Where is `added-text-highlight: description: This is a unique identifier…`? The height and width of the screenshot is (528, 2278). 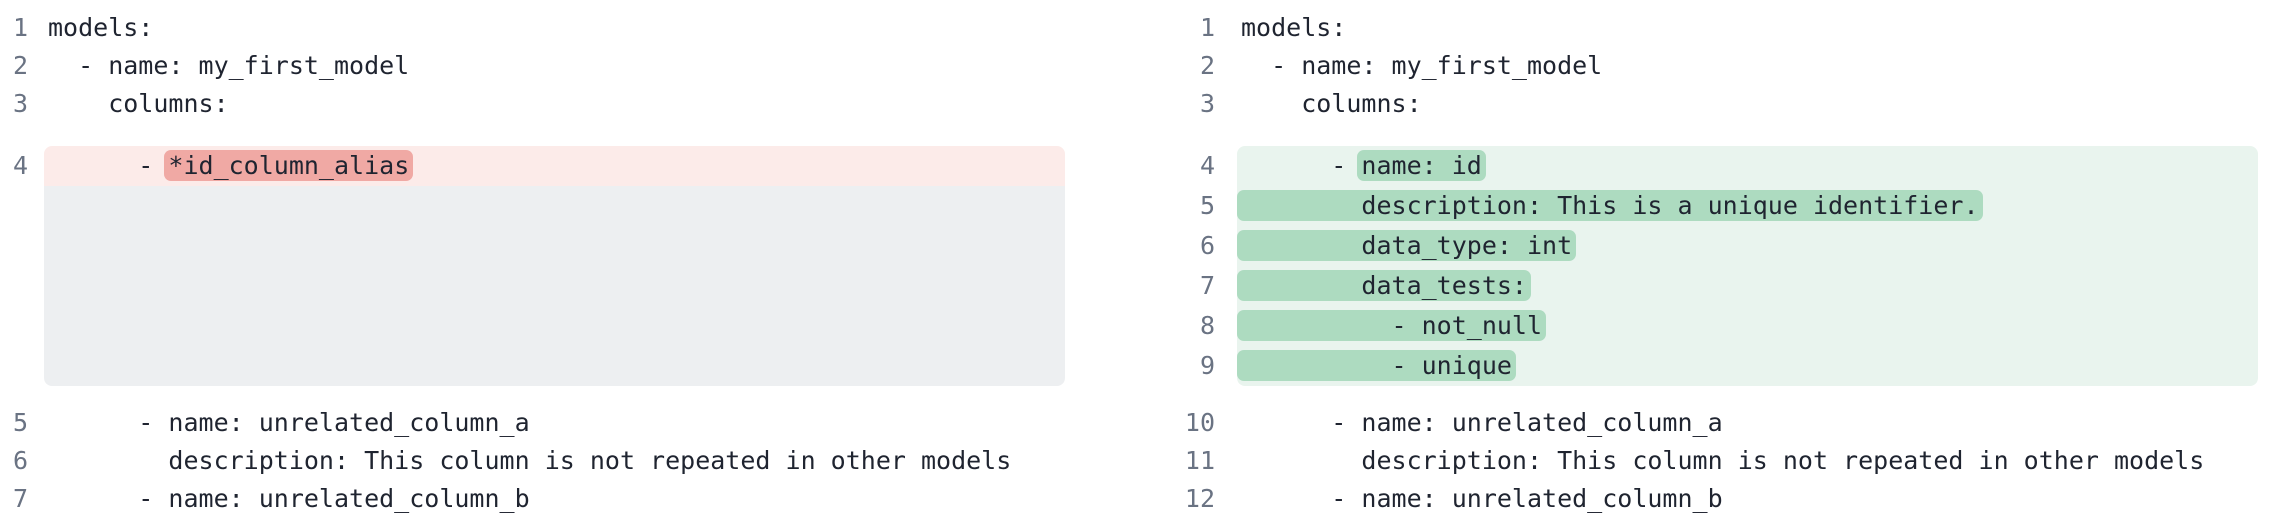 added-text-highlight: description: This is a unique identifier… is located at coordinates (1610, 205).